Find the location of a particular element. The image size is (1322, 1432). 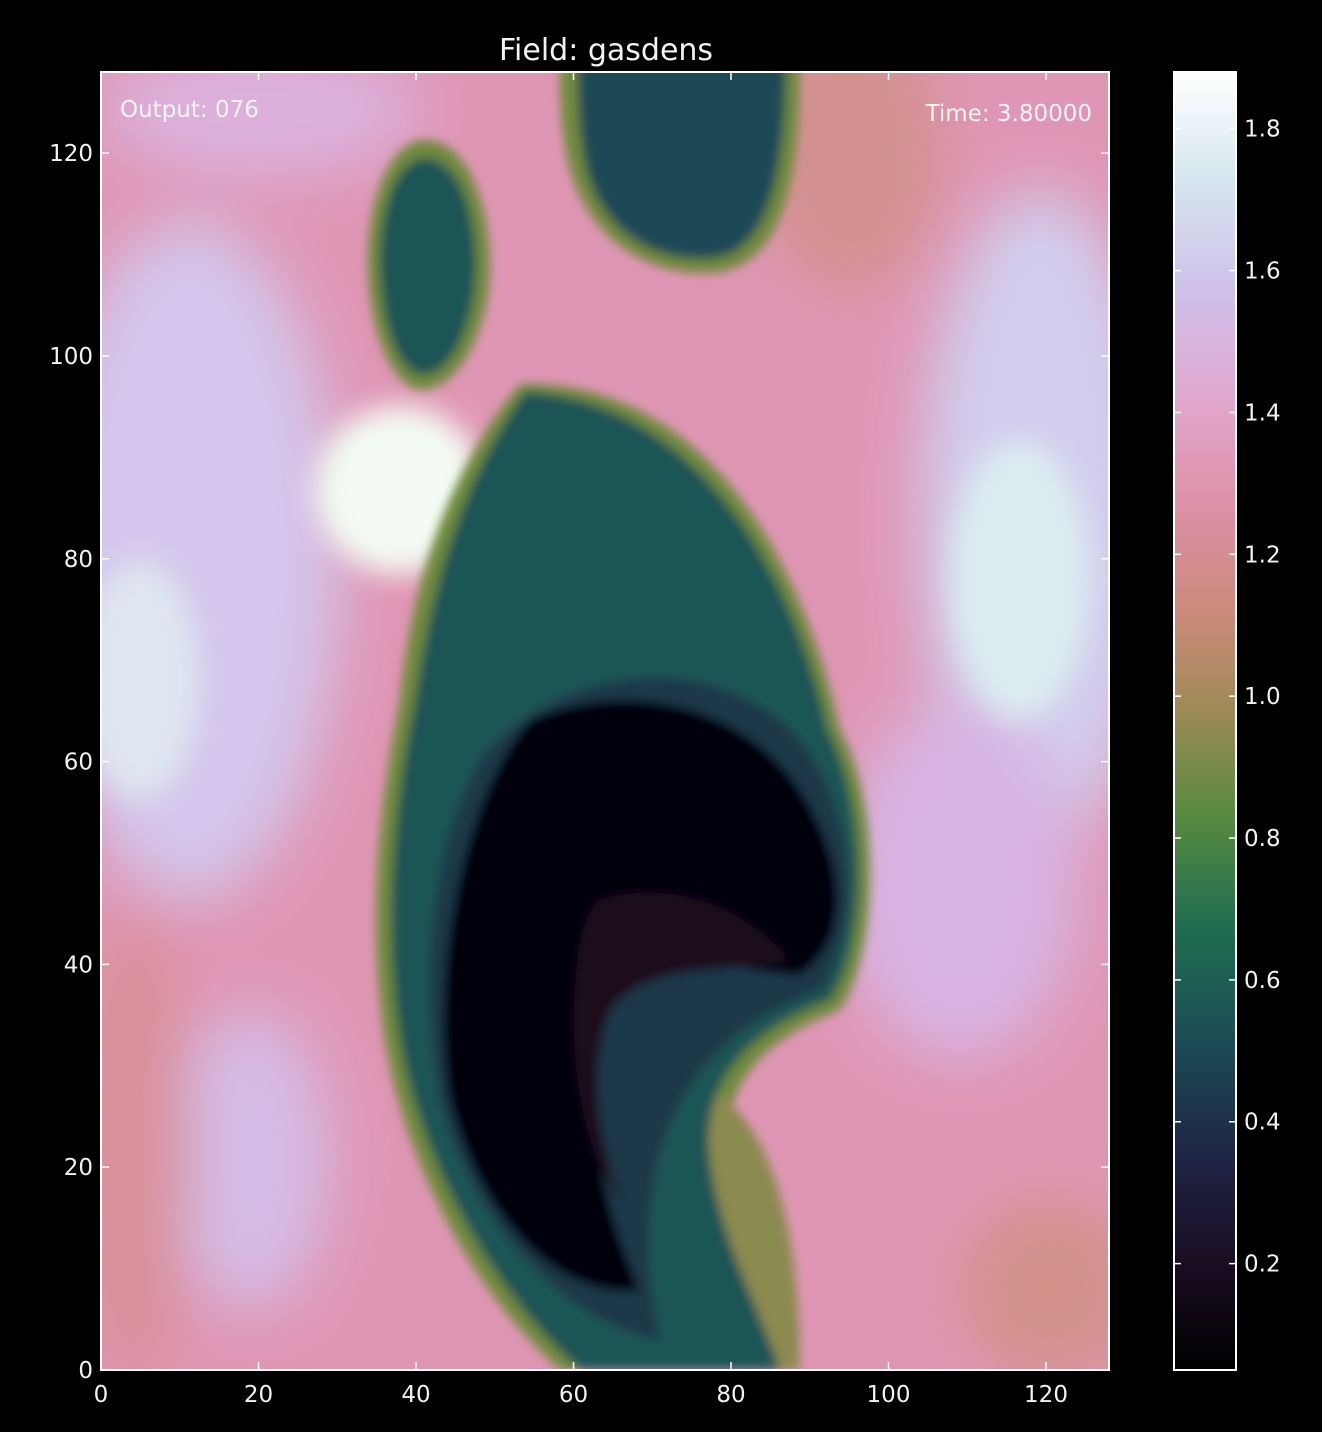

olive-tail is located at coordinates (745, 1225).